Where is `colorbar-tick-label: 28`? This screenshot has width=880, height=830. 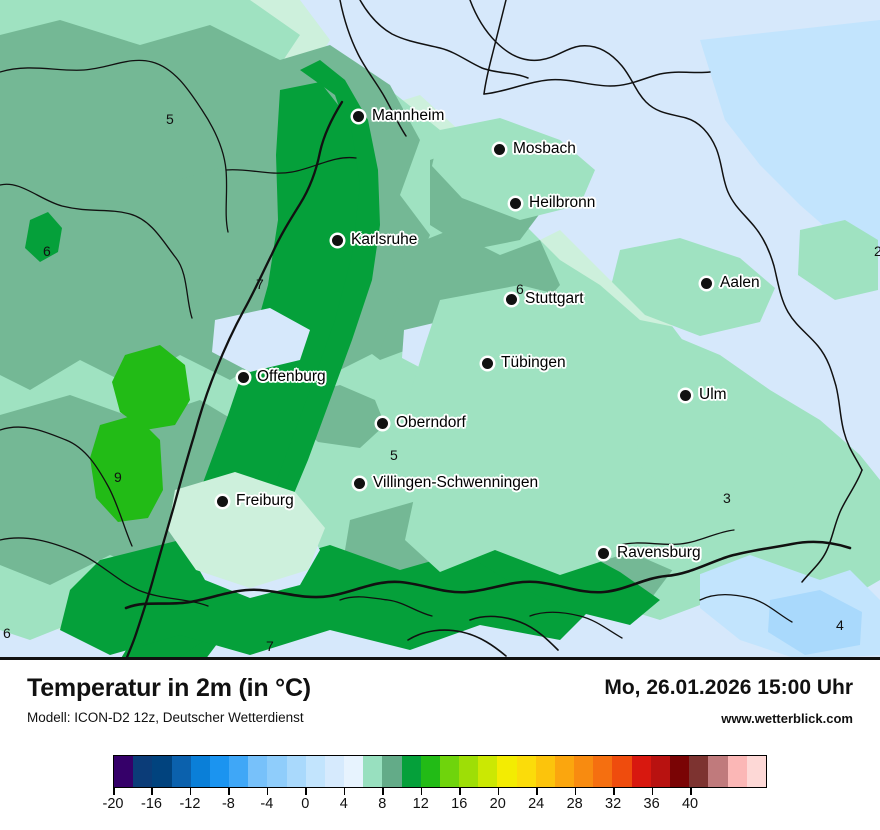
colorbar-tick-label: 28 is located at coordinates (574, 804).